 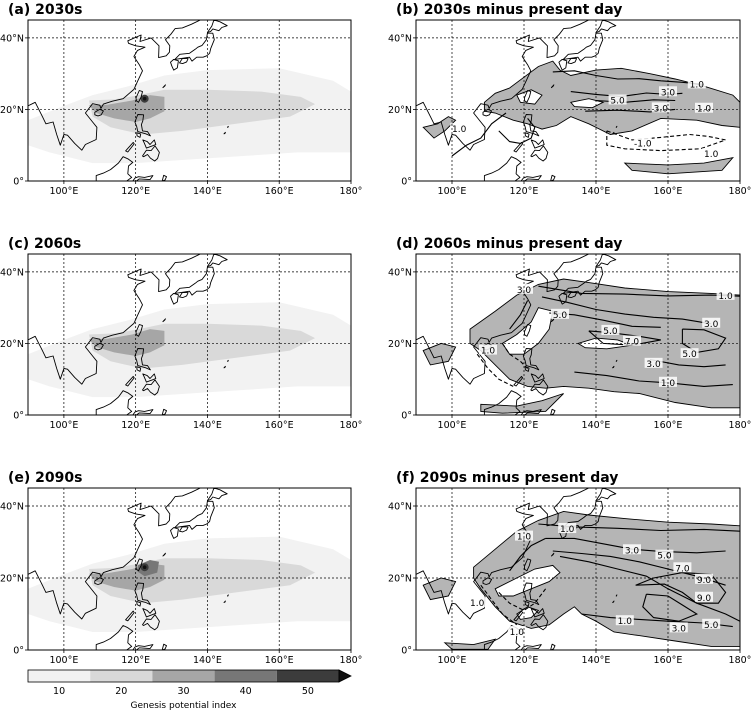 I want to click on x-tick-label: 160°E, so click(x=668, y=425).